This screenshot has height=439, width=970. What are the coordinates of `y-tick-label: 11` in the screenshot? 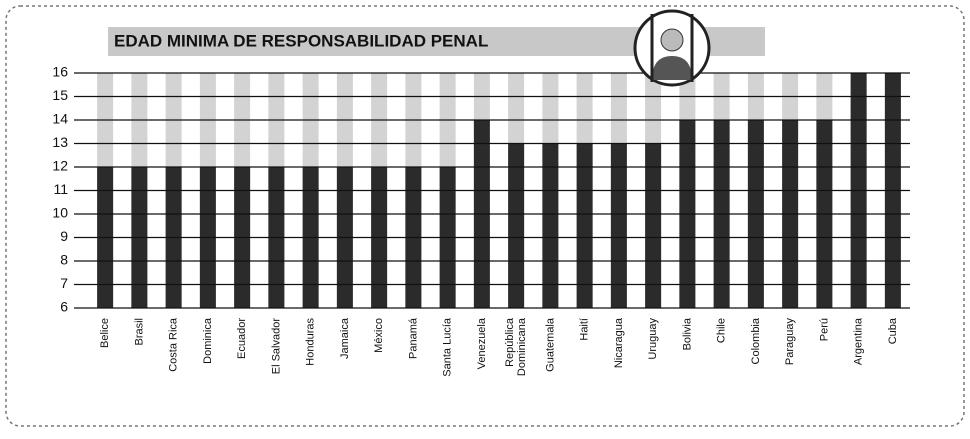 It's located at (60, 189).